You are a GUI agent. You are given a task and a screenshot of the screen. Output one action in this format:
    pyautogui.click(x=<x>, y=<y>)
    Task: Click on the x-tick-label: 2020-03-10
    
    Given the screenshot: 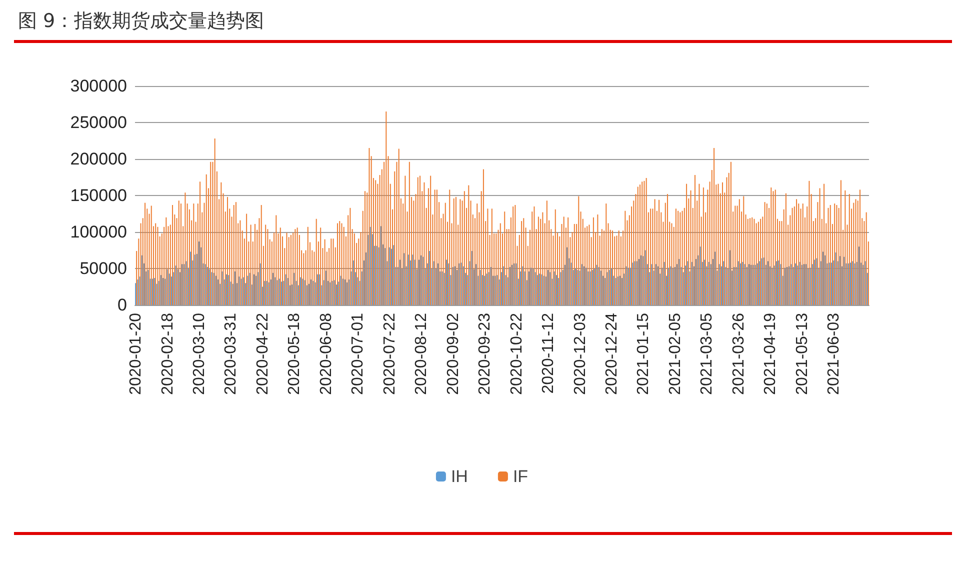 What is the action you would take?
    pyautogui.click(x=199, y=353)
    